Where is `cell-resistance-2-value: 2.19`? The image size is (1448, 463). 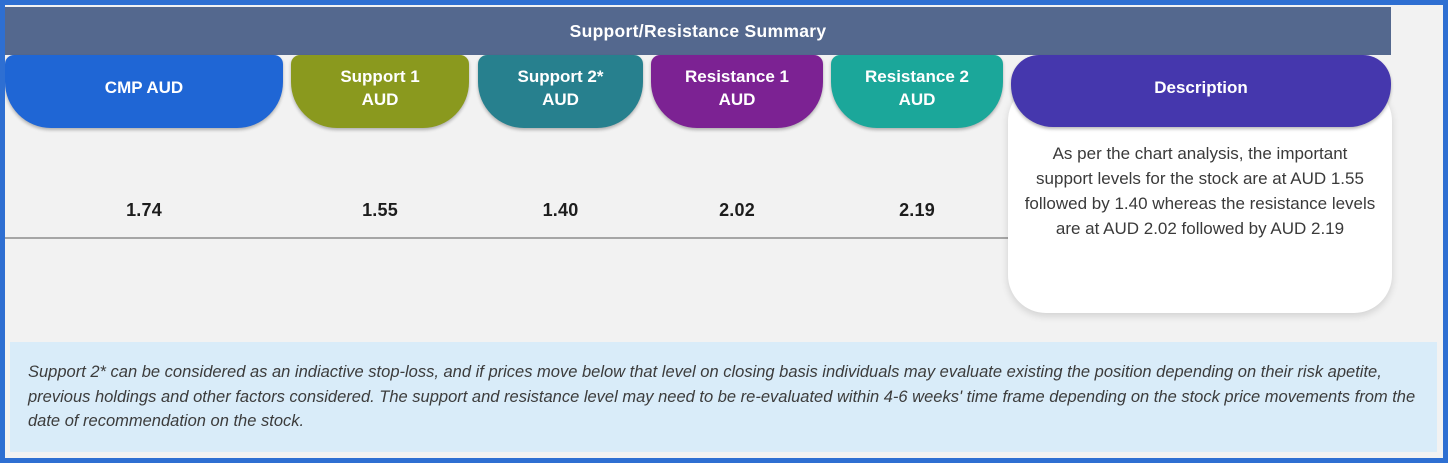
cell-resistance-2-value: 2.19 is located at coordinates (917, 210).